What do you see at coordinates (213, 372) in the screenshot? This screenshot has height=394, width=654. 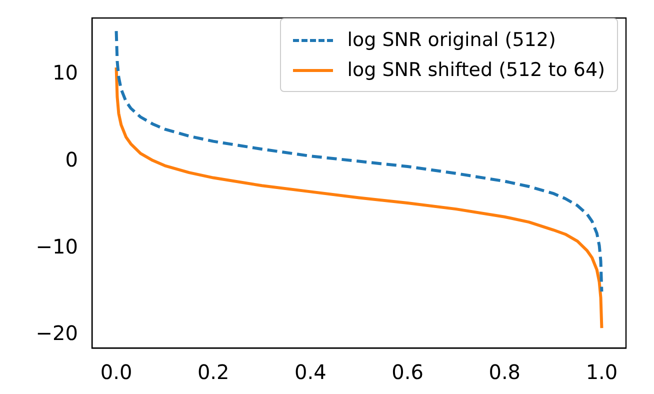 I see `x-tick-label: 0.2` at bounding box center [213, 372].